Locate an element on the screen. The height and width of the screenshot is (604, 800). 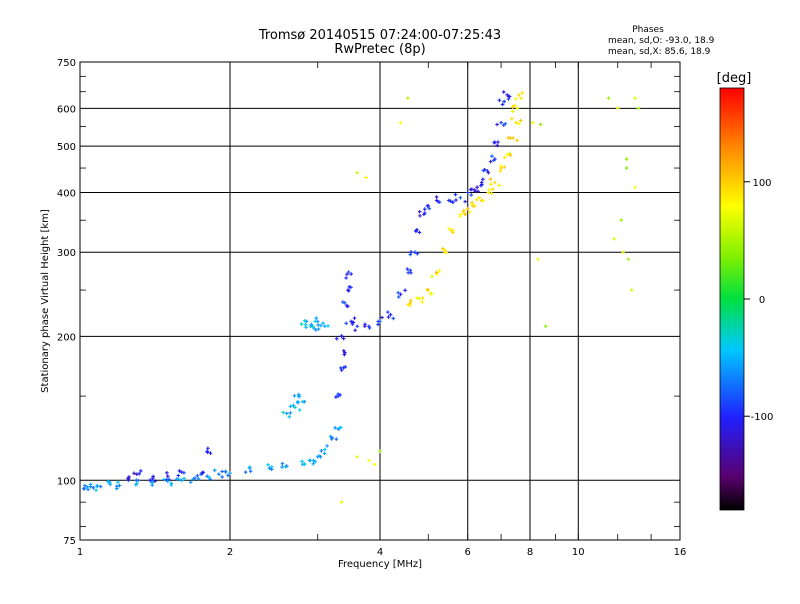
phase-heading: Phases is located at coordinates (648, 30).